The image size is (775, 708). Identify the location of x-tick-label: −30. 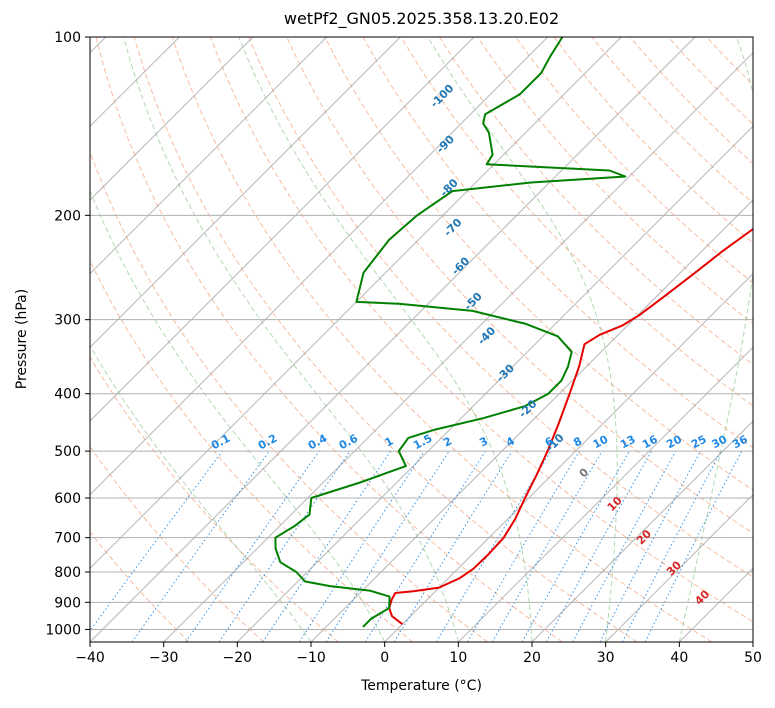
(164, 658).